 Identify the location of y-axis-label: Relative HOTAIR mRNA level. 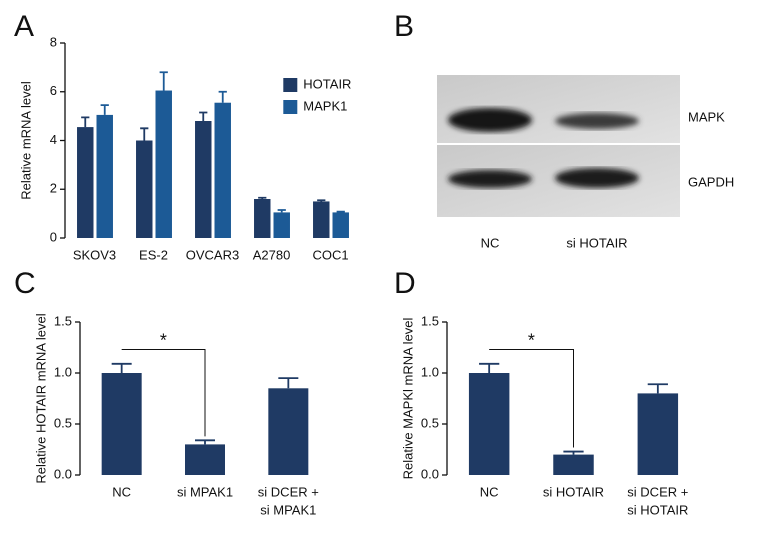
(40, 398).